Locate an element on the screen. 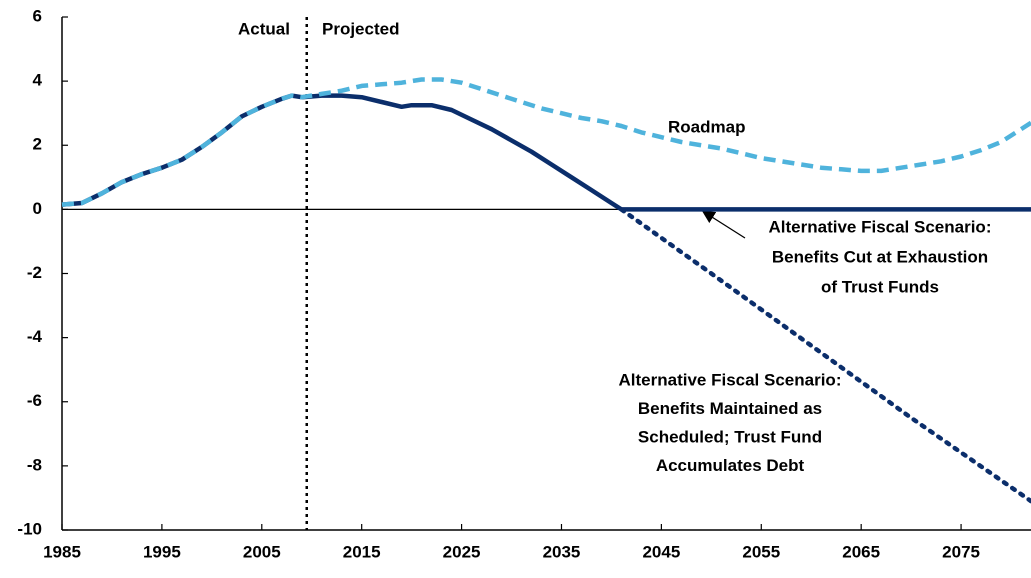  x-tick-label: 1995 is located at coordinates (162, 551).